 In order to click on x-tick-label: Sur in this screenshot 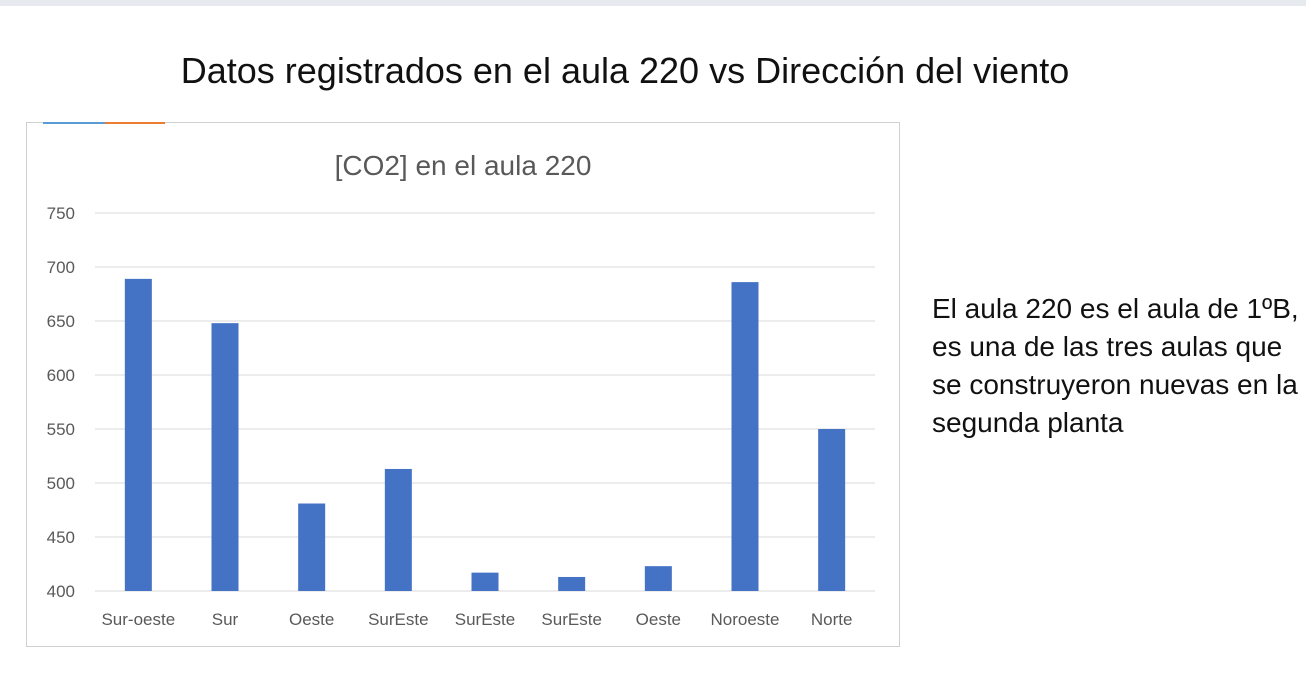, I will do `click(225, 619)`.